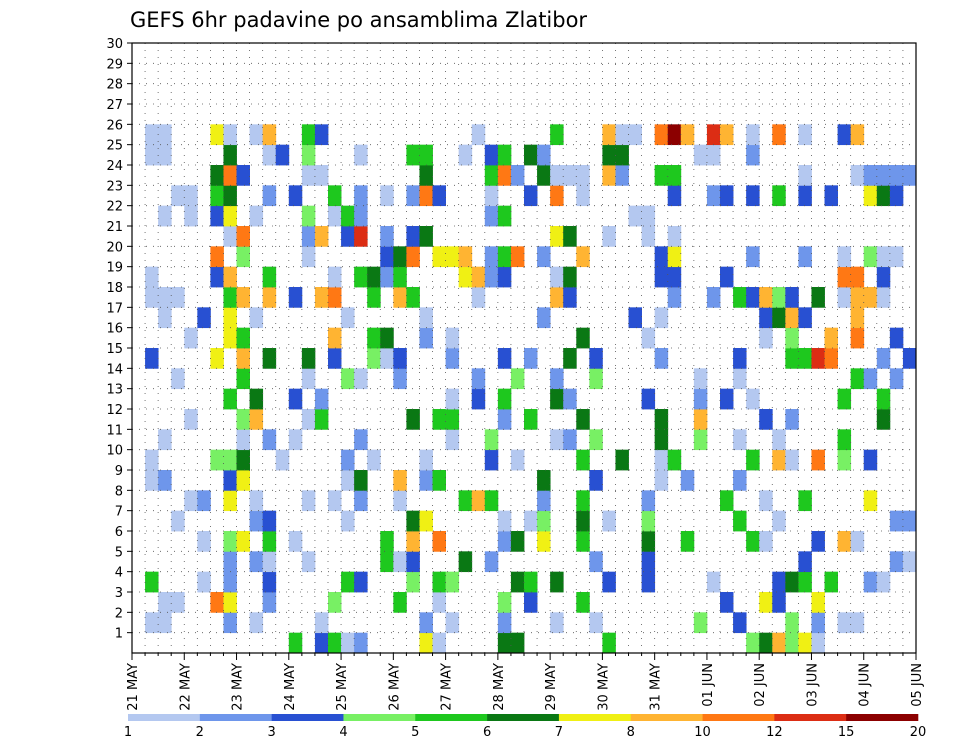 The width and height of the screenshot is (960, 742). I want to click on y-tick-label: 20, so click(114, 247).